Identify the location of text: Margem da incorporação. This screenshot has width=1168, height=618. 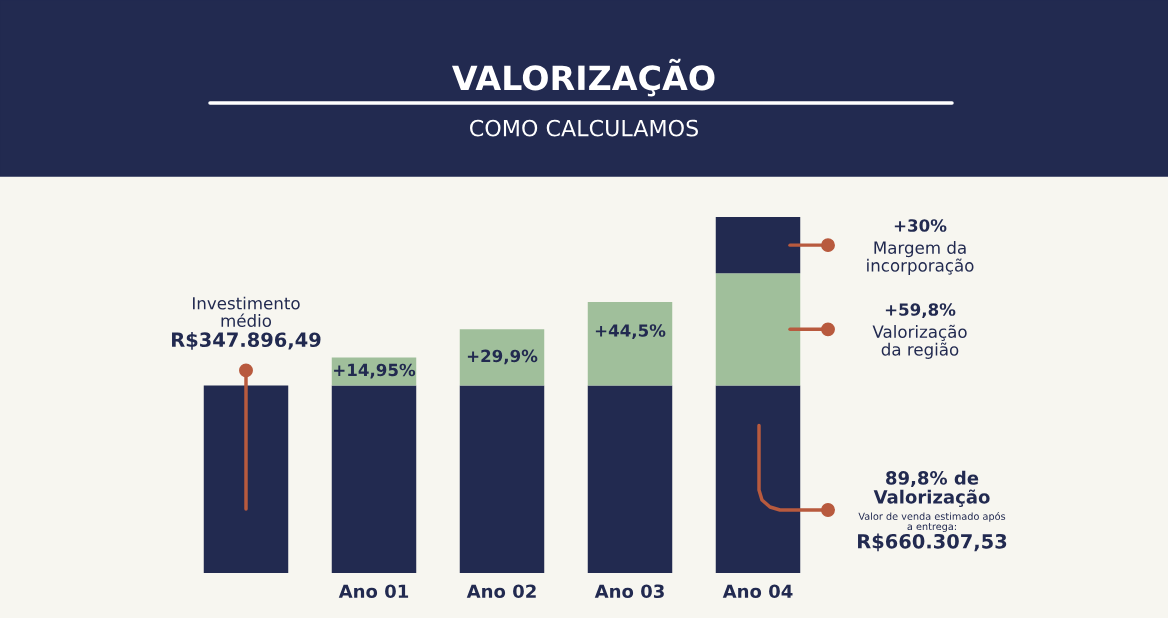
(920, 258).